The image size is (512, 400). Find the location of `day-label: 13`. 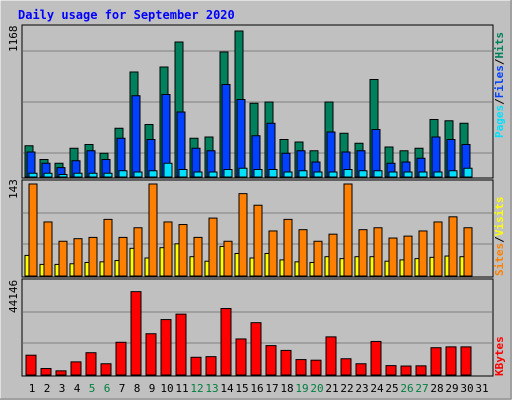

day-label: 13 is located at coordinates (211, 388).